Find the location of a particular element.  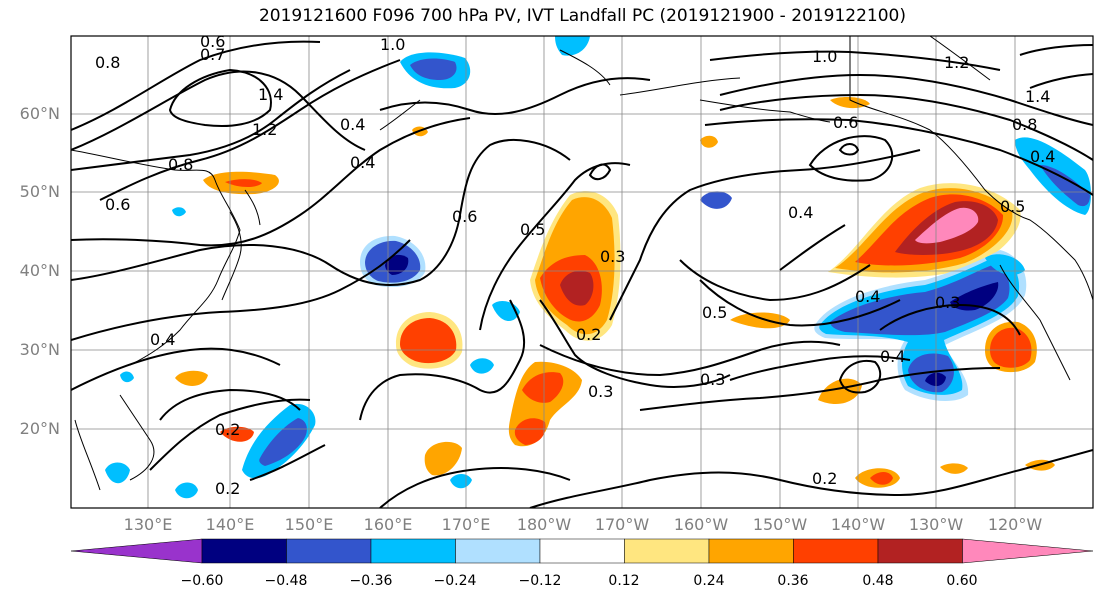

positive-anomaly-japan is located at coordinates (243, 183).